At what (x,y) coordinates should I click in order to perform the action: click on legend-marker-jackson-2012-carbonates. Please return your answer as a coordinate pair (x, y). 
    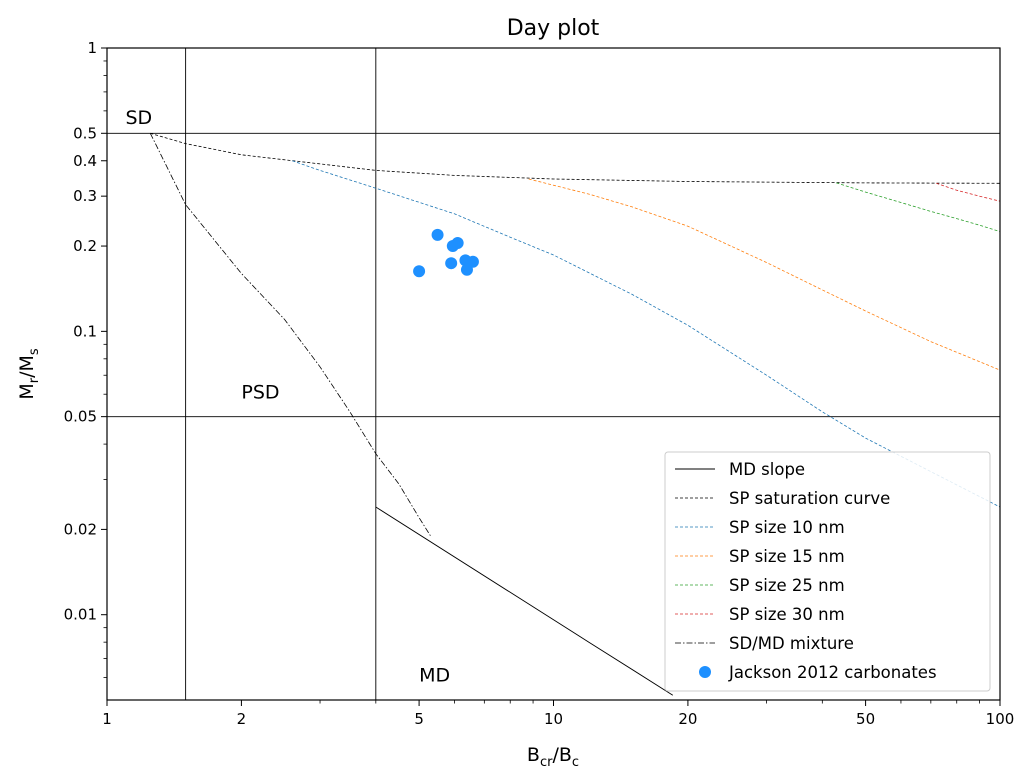
    Looking at the image, I should click on (705, 672).